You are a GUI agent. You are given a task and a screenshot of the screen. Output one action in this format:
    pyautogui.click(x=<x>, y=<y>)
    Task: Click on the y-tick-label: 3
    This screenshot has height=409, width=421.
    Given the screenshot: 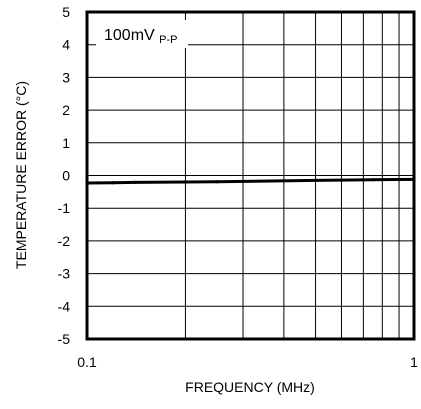 What is the action you would take?
    pyautogui.click(x=66, y=77)
    